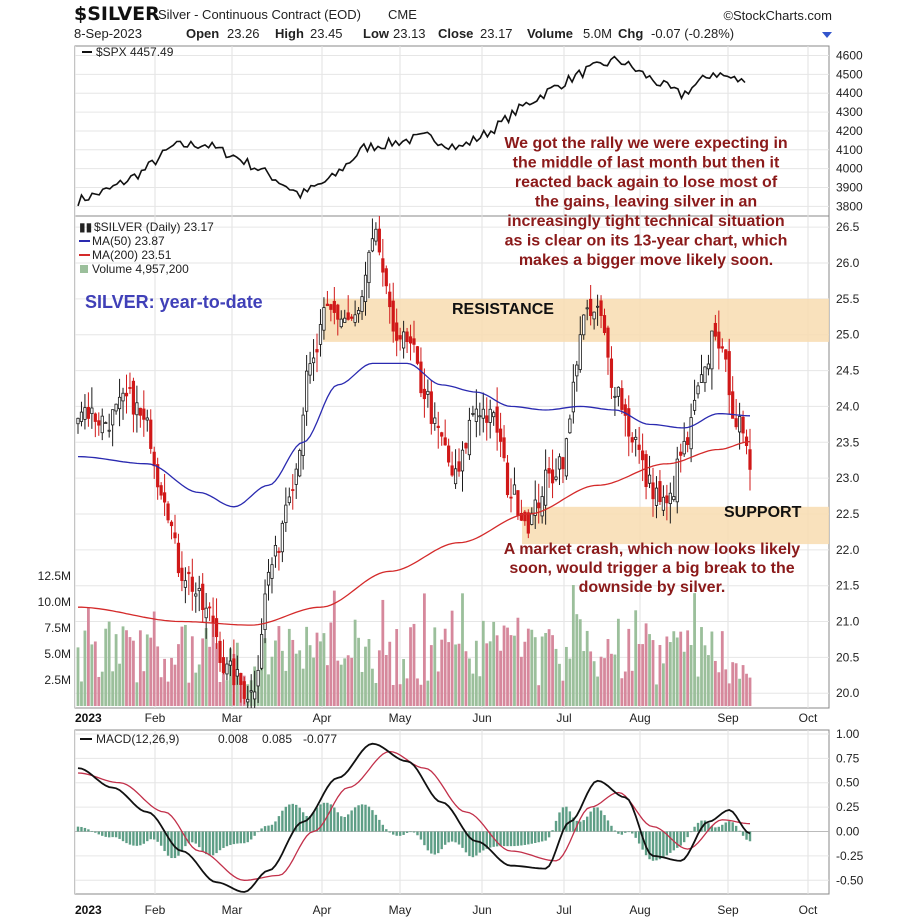 Image resolution: width=900 pixels, height=921 pixels. What do you see at coordinates (848, 586) in the screenshot?
I see `price-tick-label: 21.5` at bounding box center [848, 586].